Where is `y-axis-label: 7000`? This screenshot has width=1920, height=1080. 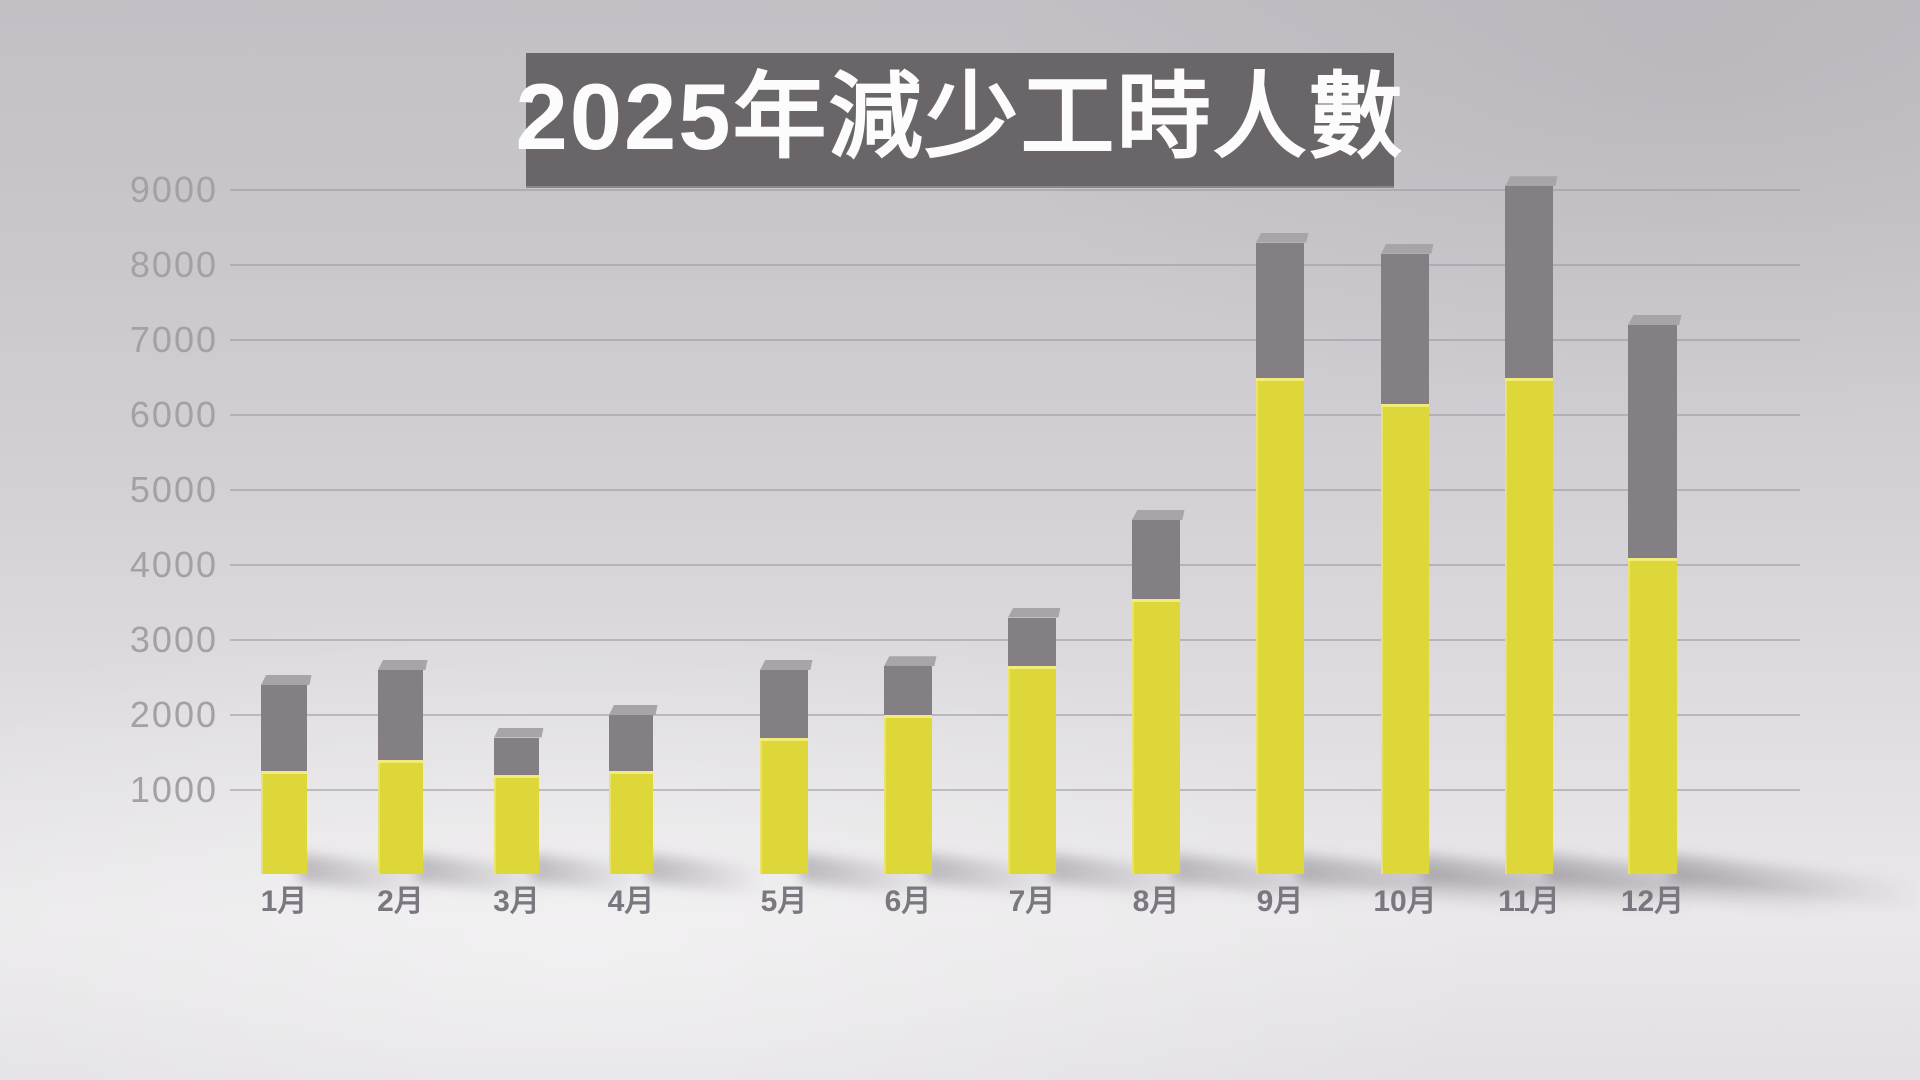 y-axis-label: 7000 is located at coordinates (173, 339).